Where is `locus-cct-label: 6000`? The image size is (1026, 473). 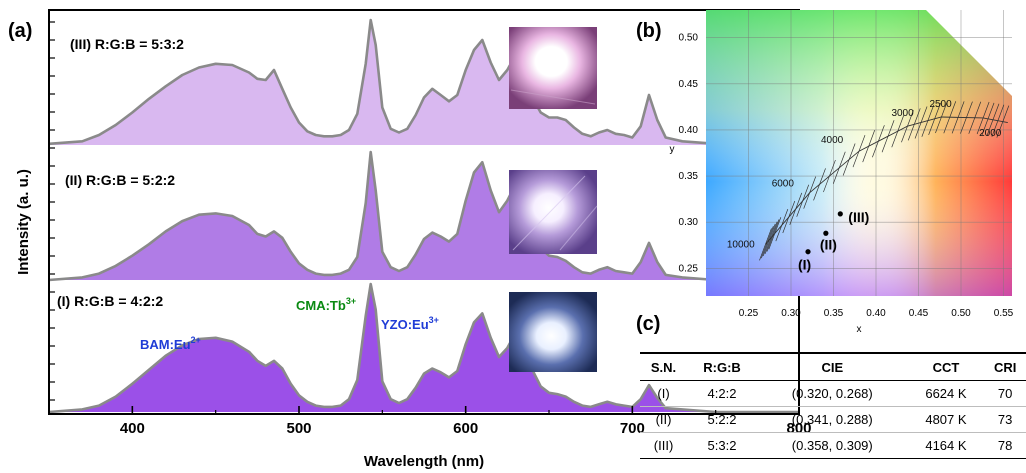 locus-cct-label: 6000 is located at coordinates (783, 184).